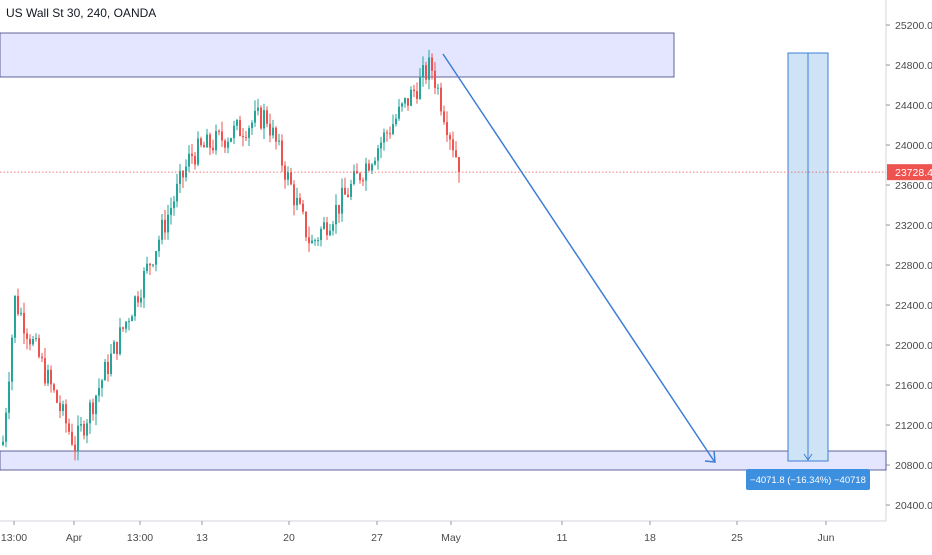  I want to click on resistance-zone, so click(337, 55).